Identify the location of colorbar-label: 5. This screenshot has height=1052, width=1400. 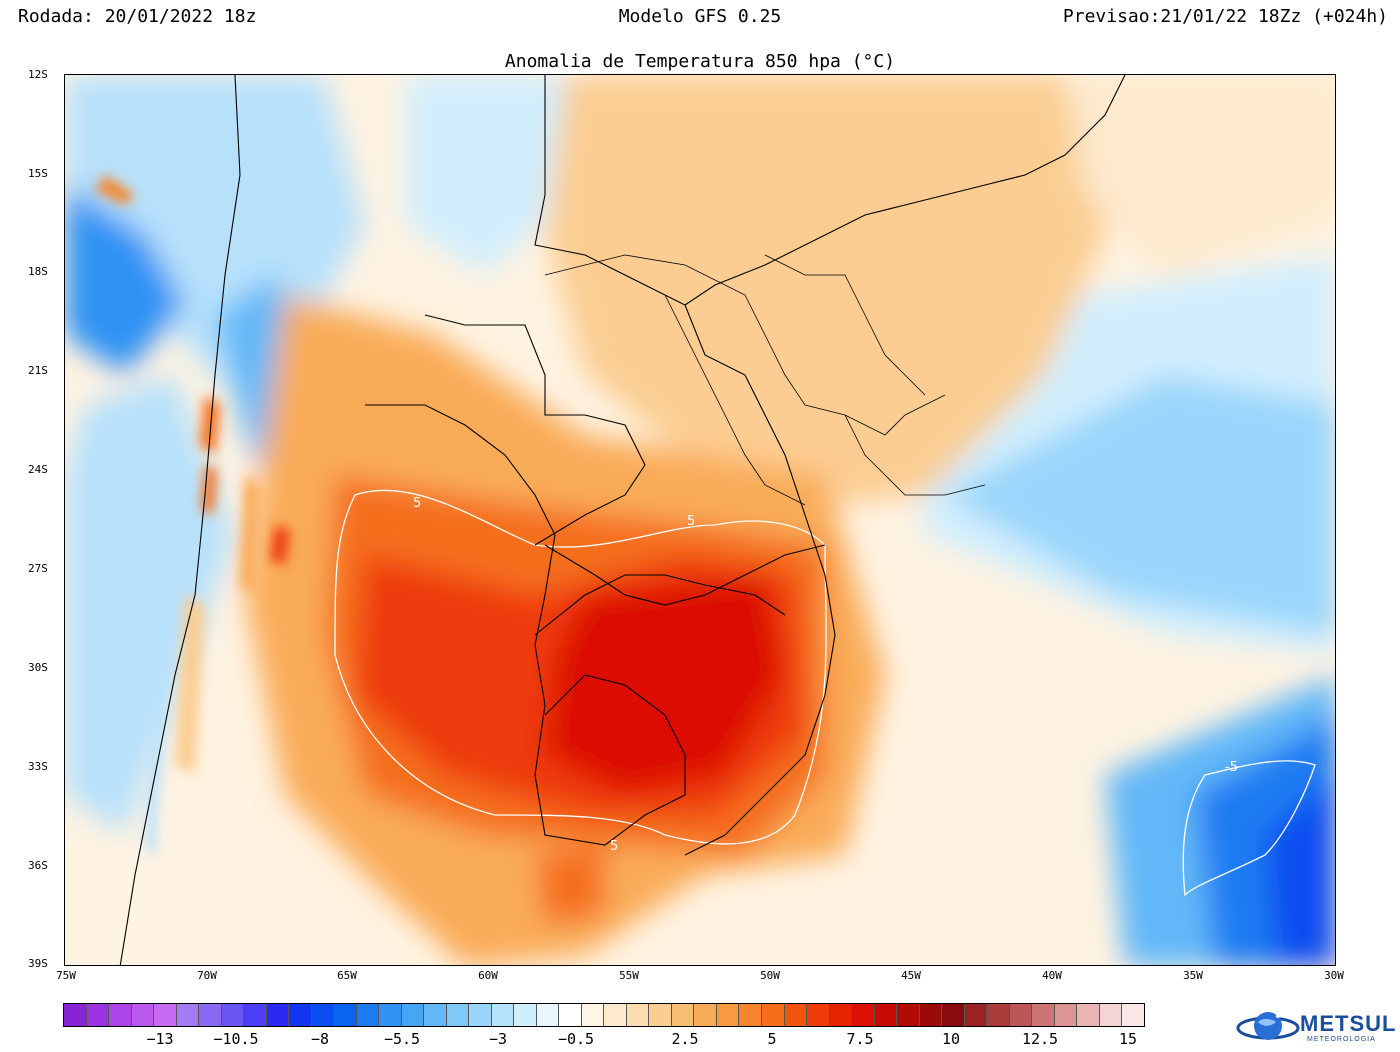
(772, 1039).